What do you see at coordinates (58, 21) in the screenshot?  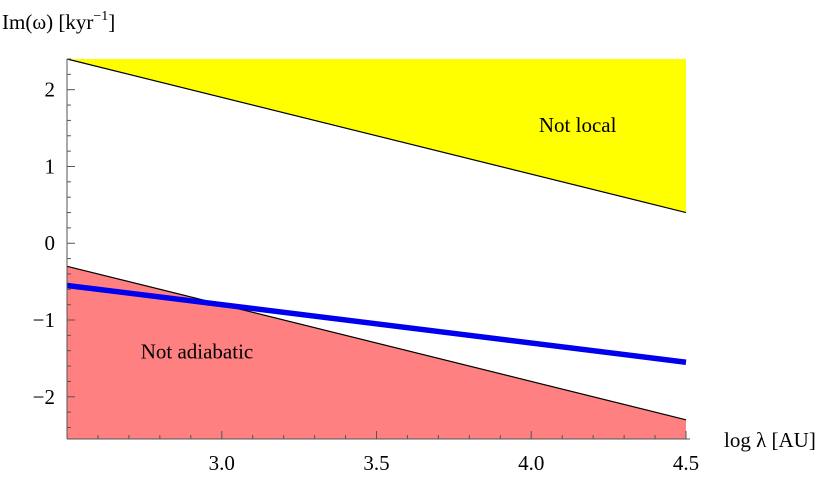 I see `y-axis-title: Im(ω) [kyr−1]` at bounding box center [58, 21].